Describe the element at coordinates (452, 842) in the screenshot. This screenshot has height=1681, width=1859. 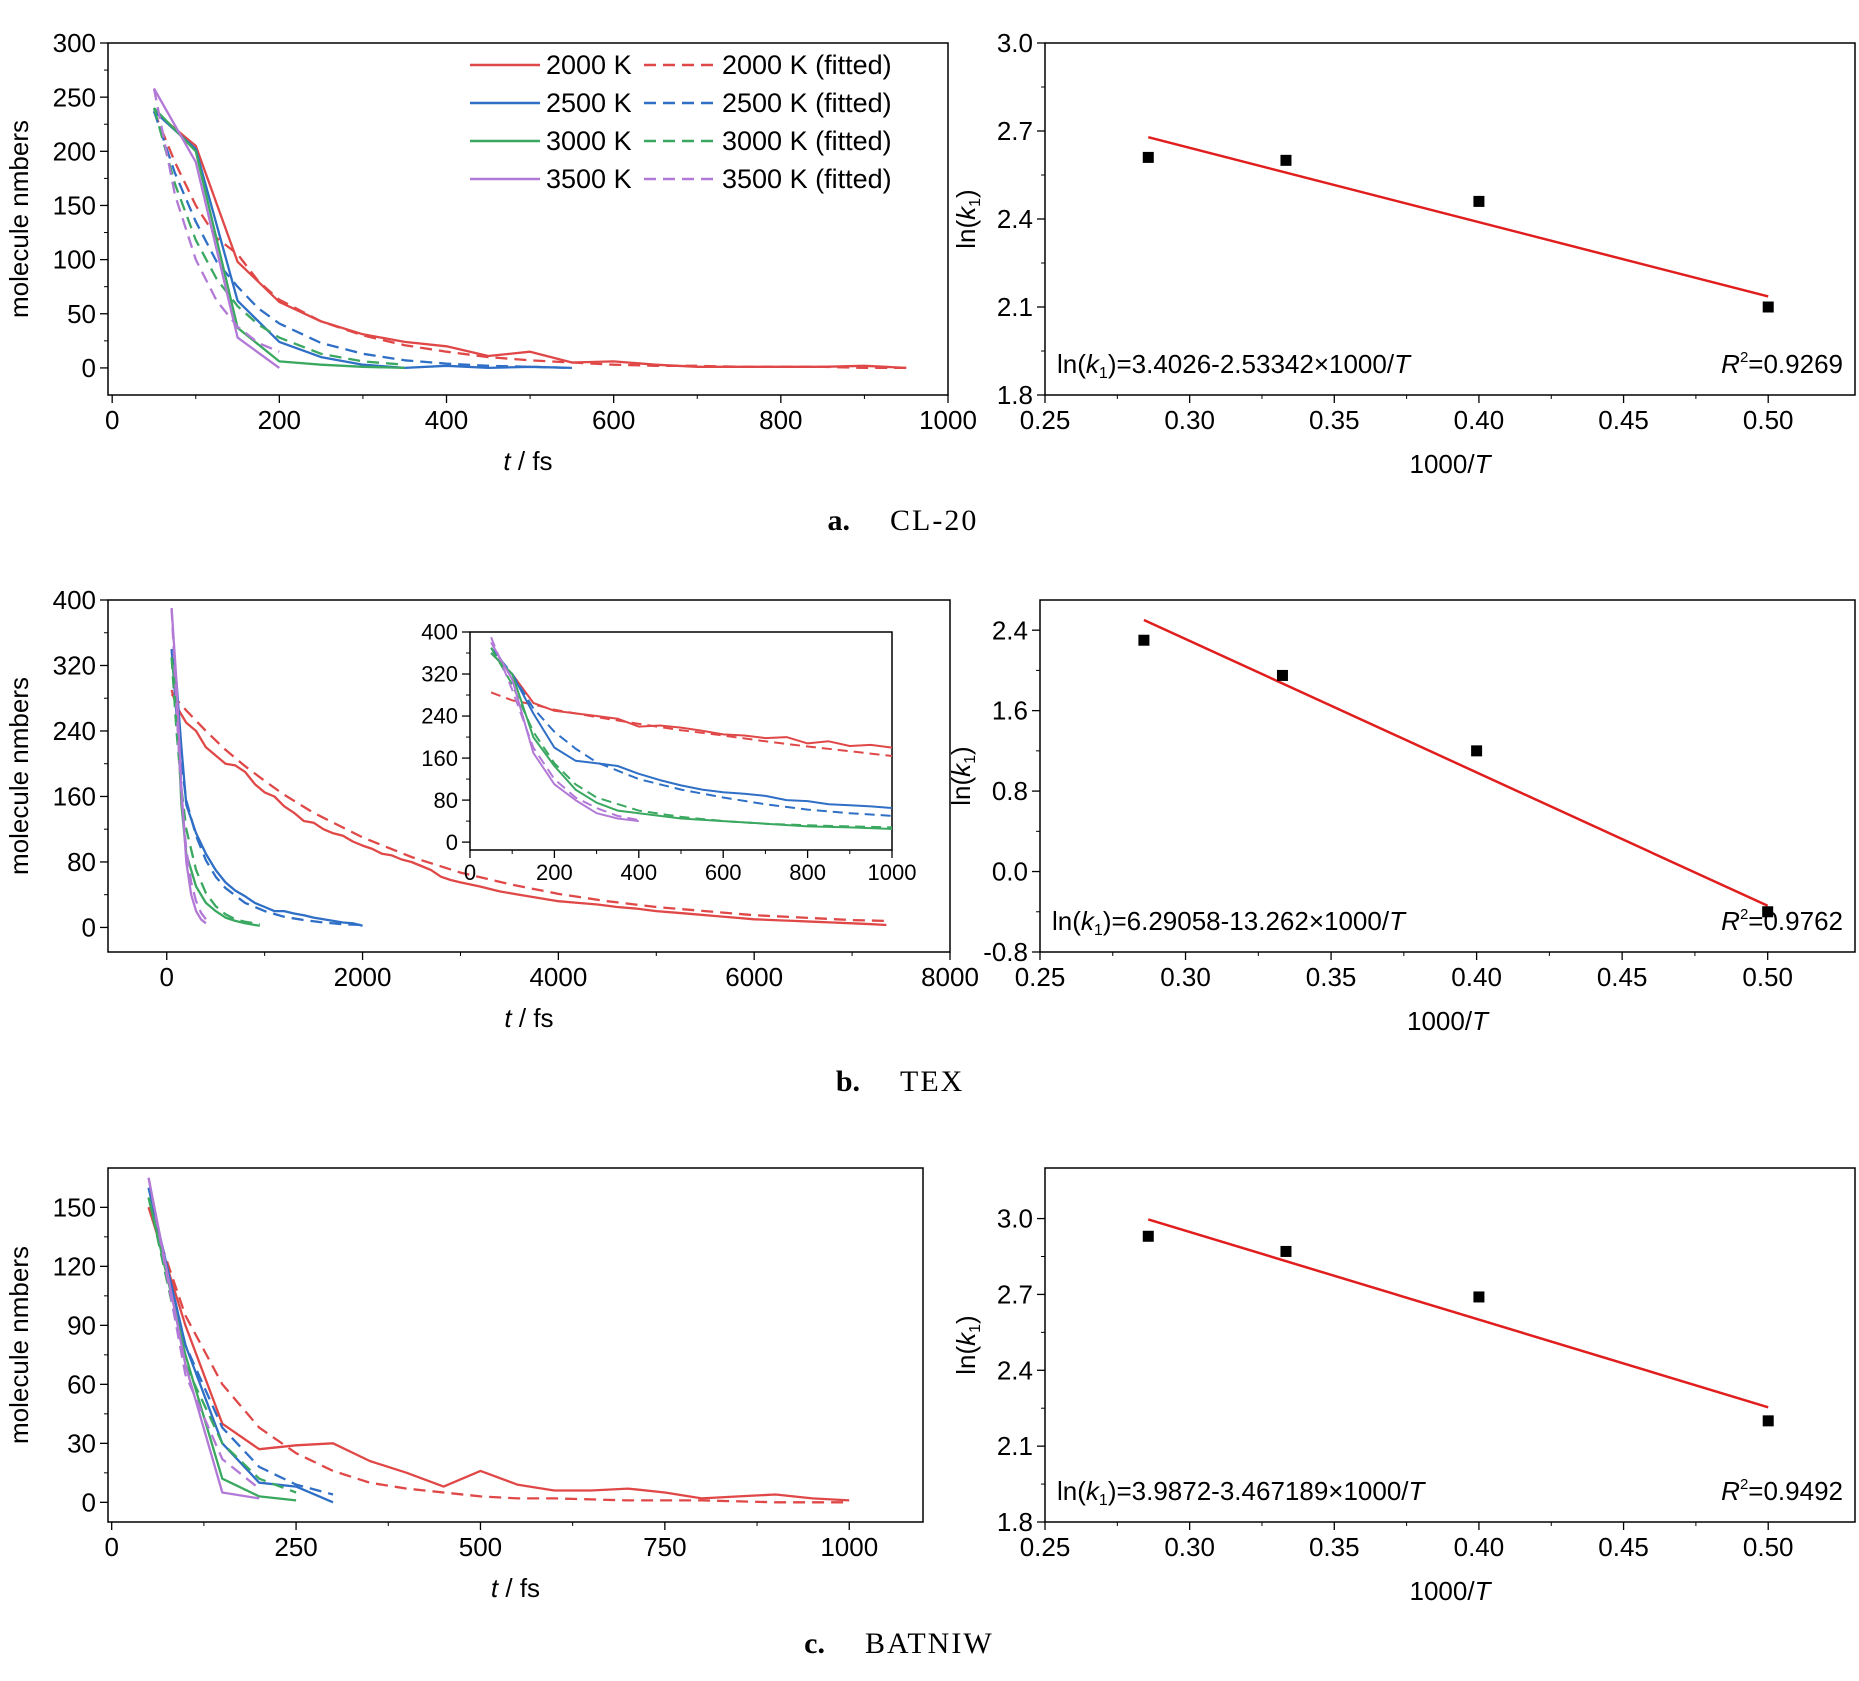
I see `y-tick-label: 0` at that location.